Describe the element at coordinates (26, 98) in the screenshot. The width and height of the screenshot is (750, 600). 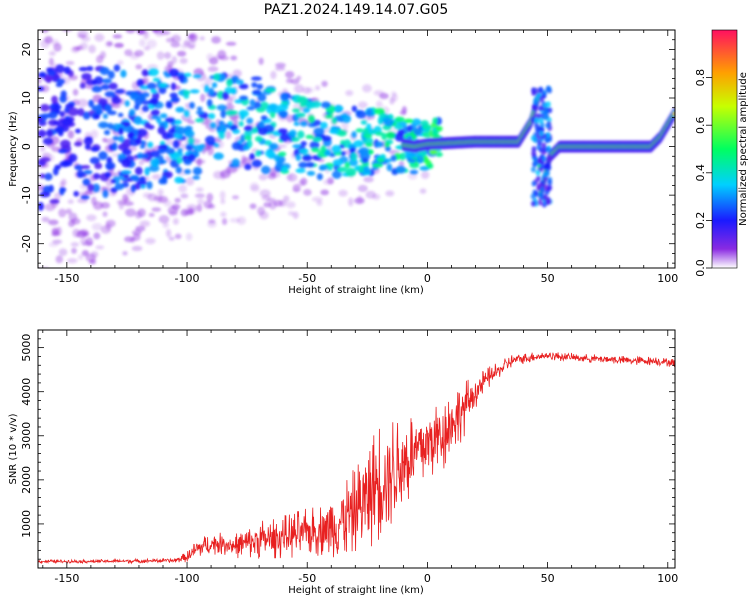
I see `y-tick-label: 10` at that location.